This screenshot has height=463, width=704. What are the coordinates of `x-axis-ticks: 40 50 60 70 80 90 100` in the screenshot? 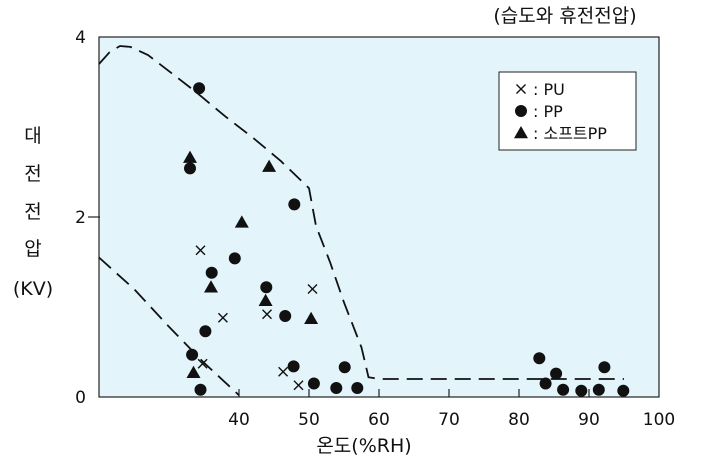 It's located at (451, 409).